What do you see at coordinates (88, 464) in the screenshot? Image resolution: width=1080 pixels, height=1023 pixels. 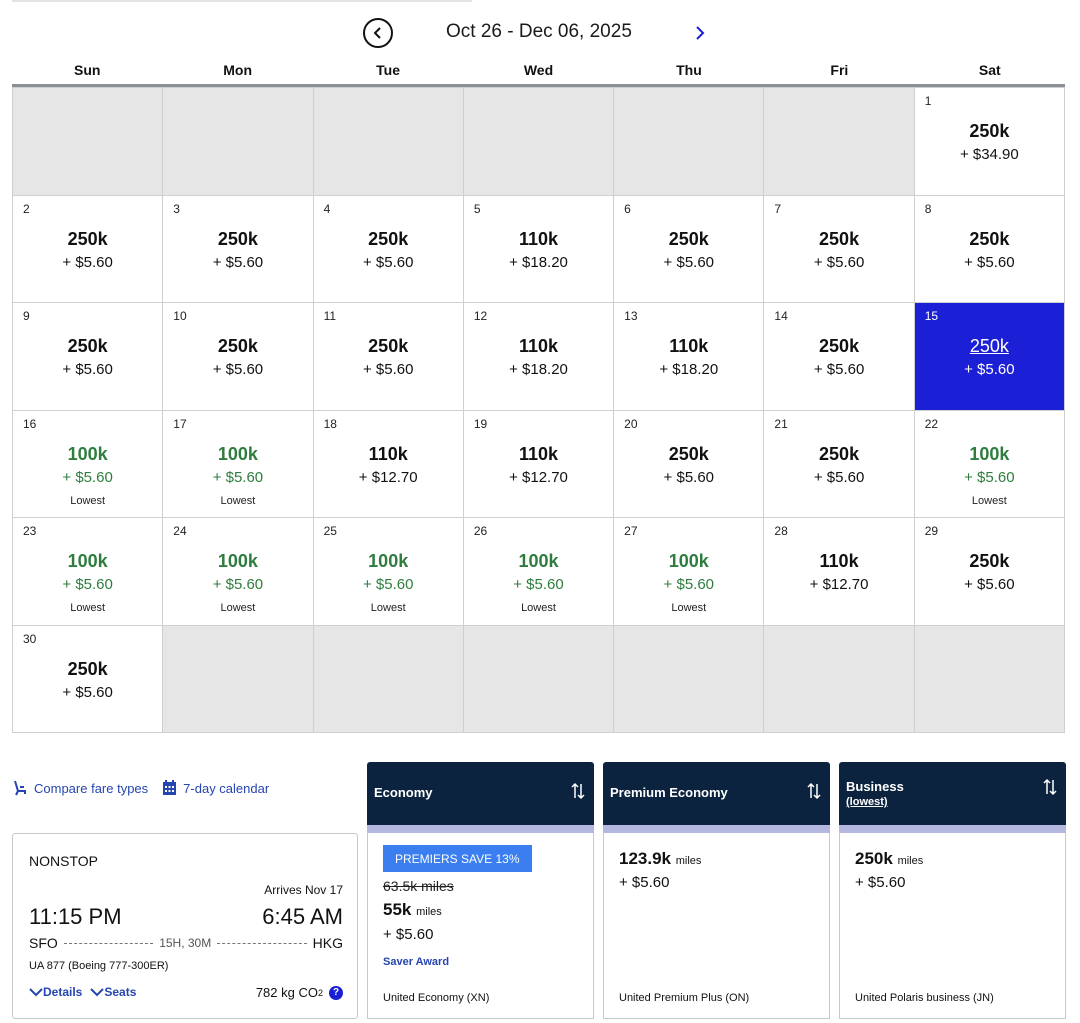 I see `calendar-day-cell: 16 100k + $5.60 Lowest` at bounding box center [88, 464].